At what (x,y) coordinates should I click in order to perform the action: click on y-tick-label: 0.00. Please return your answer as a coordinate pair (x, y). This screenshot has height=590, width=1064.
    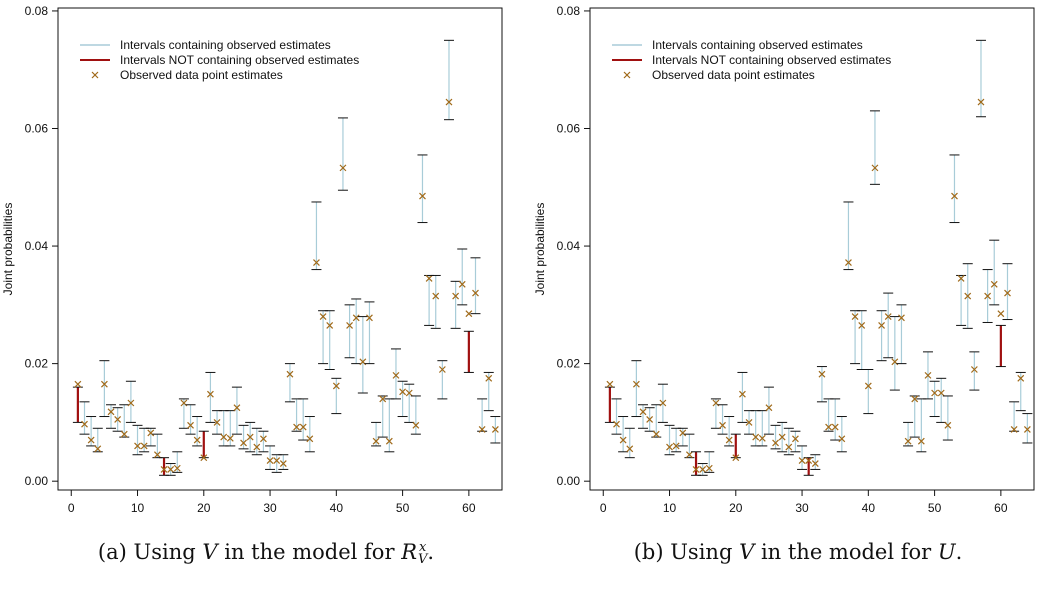
    Looking at the image, I should click on (569, 481).